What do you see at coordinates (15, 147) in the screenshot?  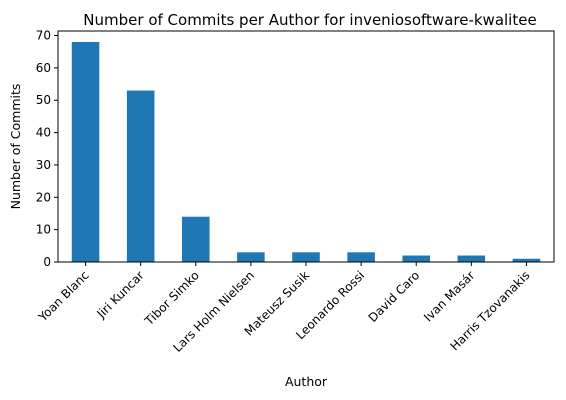 I see `y-axis-label: Number of Commits` at bounding box center [15, 147].